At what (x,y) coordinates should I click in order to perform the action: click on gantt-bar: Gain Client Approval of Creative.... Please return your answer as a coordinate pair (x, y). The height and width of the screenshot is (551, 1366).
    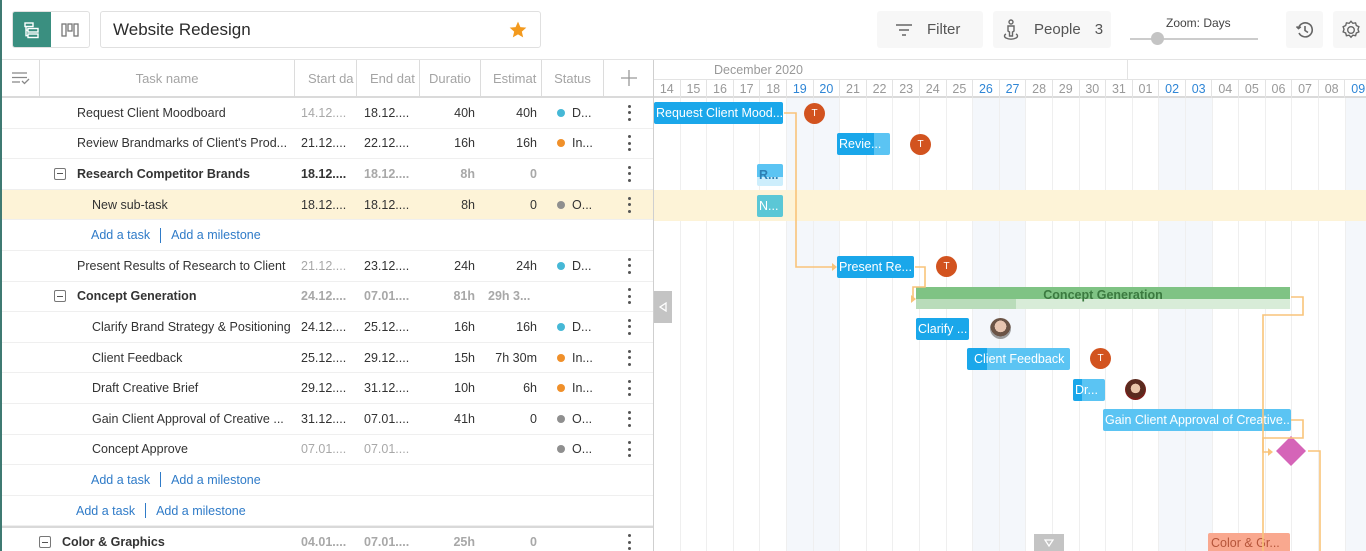
    Looking at the image, I should click on (1197, 420).